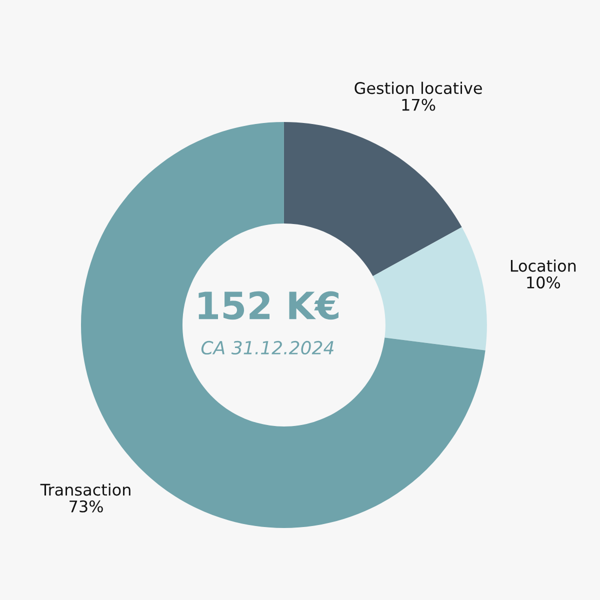  What do you see at coordinates (85, 489) in the screenshot?
I see `slice-label: Transaction` at bounding box center [85, 489].